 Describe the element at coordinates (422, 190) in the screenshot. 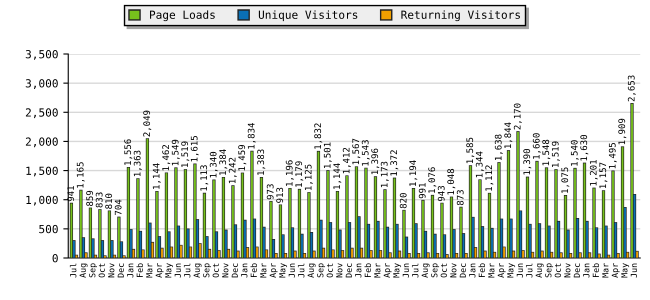

I see `data-label: 991` at that location.